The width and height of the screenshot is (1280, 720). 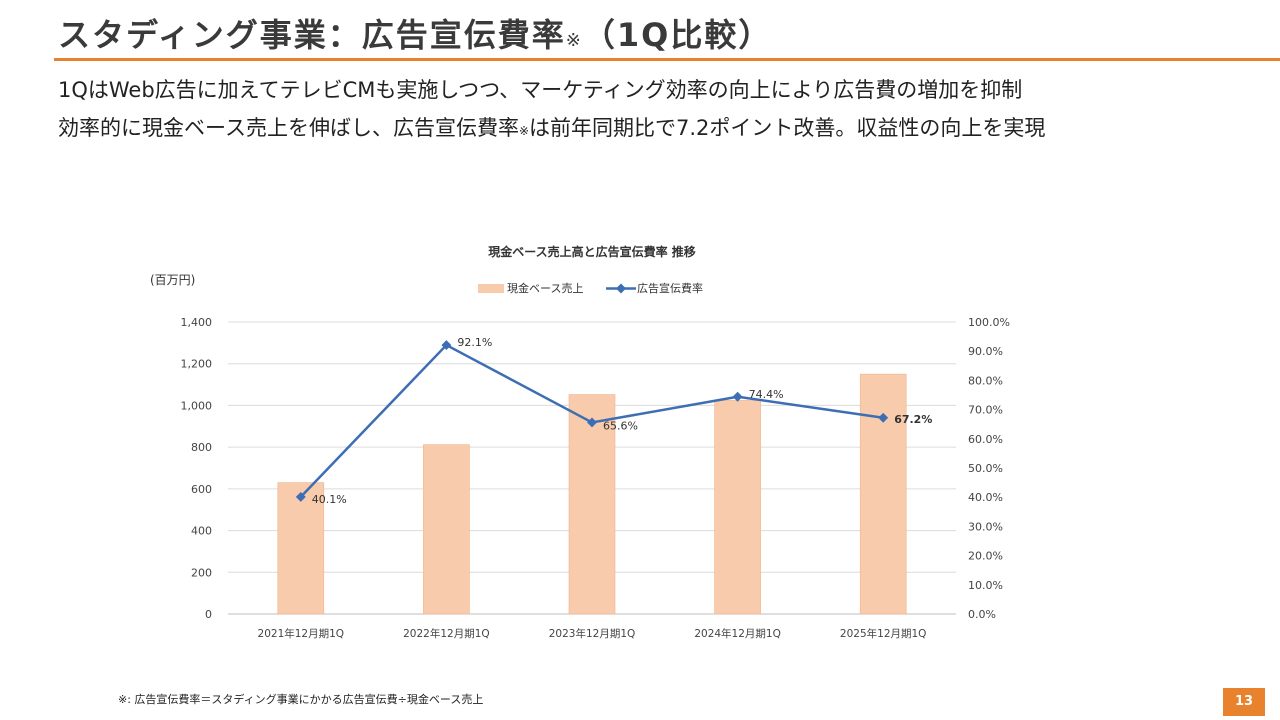 What do you see at coordinates (208, 614) in the screenshot?
I see `left-tick-label: 0` at bounding box center [208, 614].